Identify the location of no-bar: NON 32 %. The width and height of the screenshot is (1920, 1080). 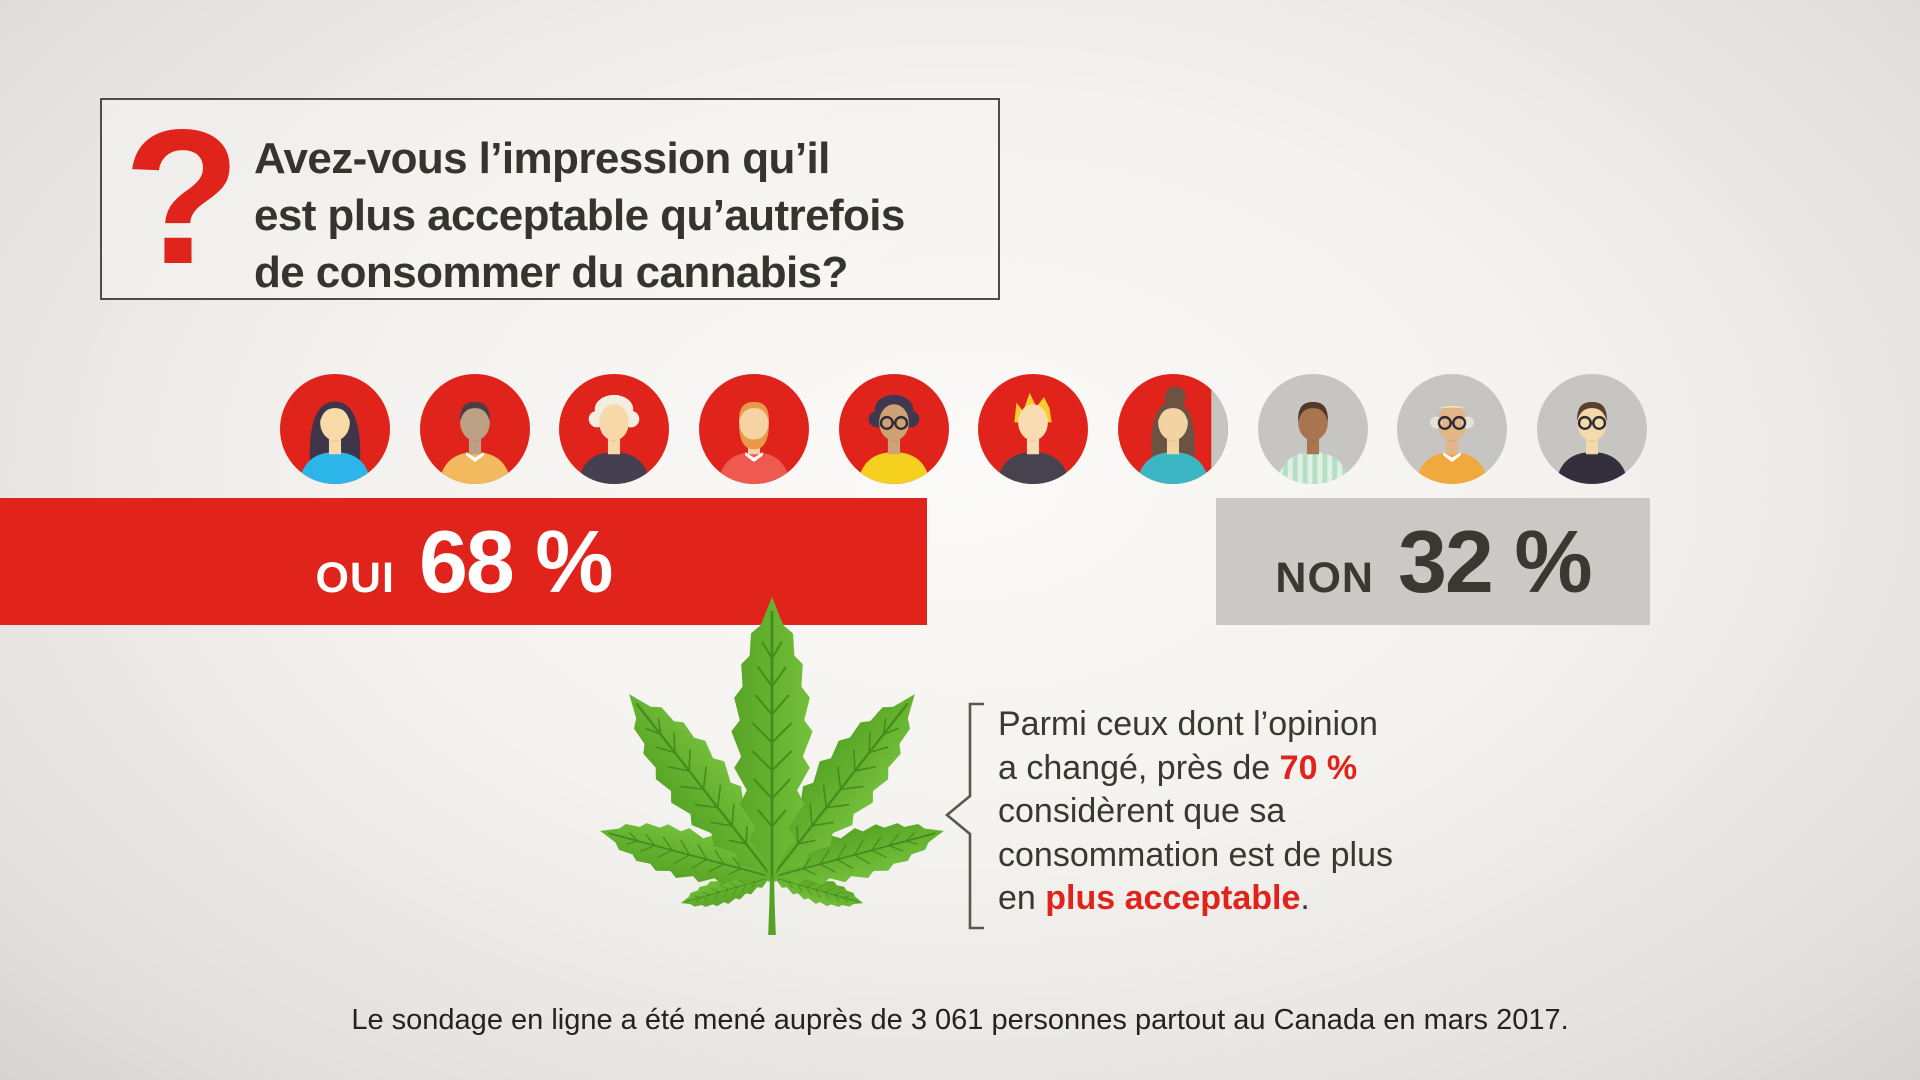
(1433, 561).